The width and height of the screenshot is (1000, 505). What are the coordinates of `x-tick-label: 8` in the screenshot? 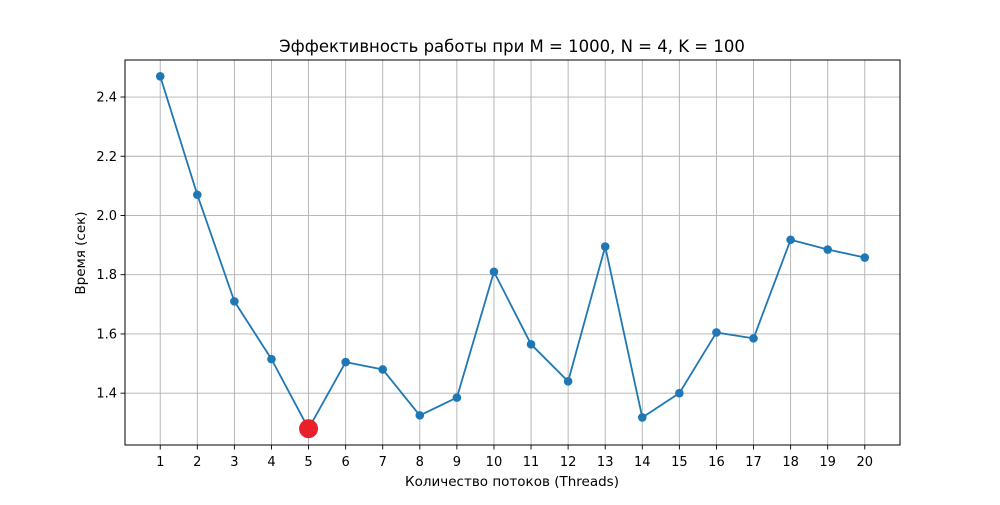 It's located at (420, 462).